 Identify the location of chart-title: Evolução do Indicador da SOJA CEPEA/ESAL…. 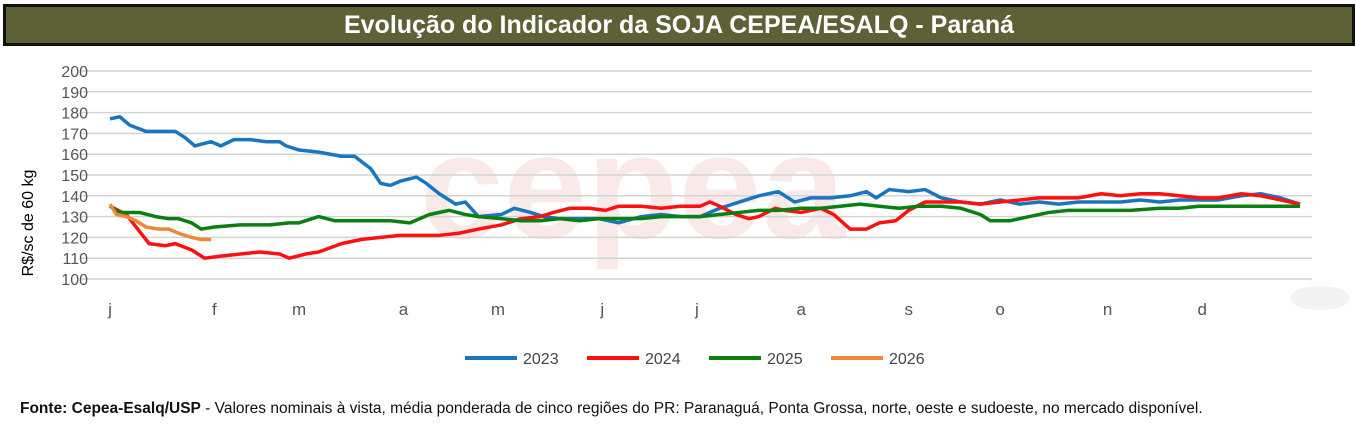
(679, 25).